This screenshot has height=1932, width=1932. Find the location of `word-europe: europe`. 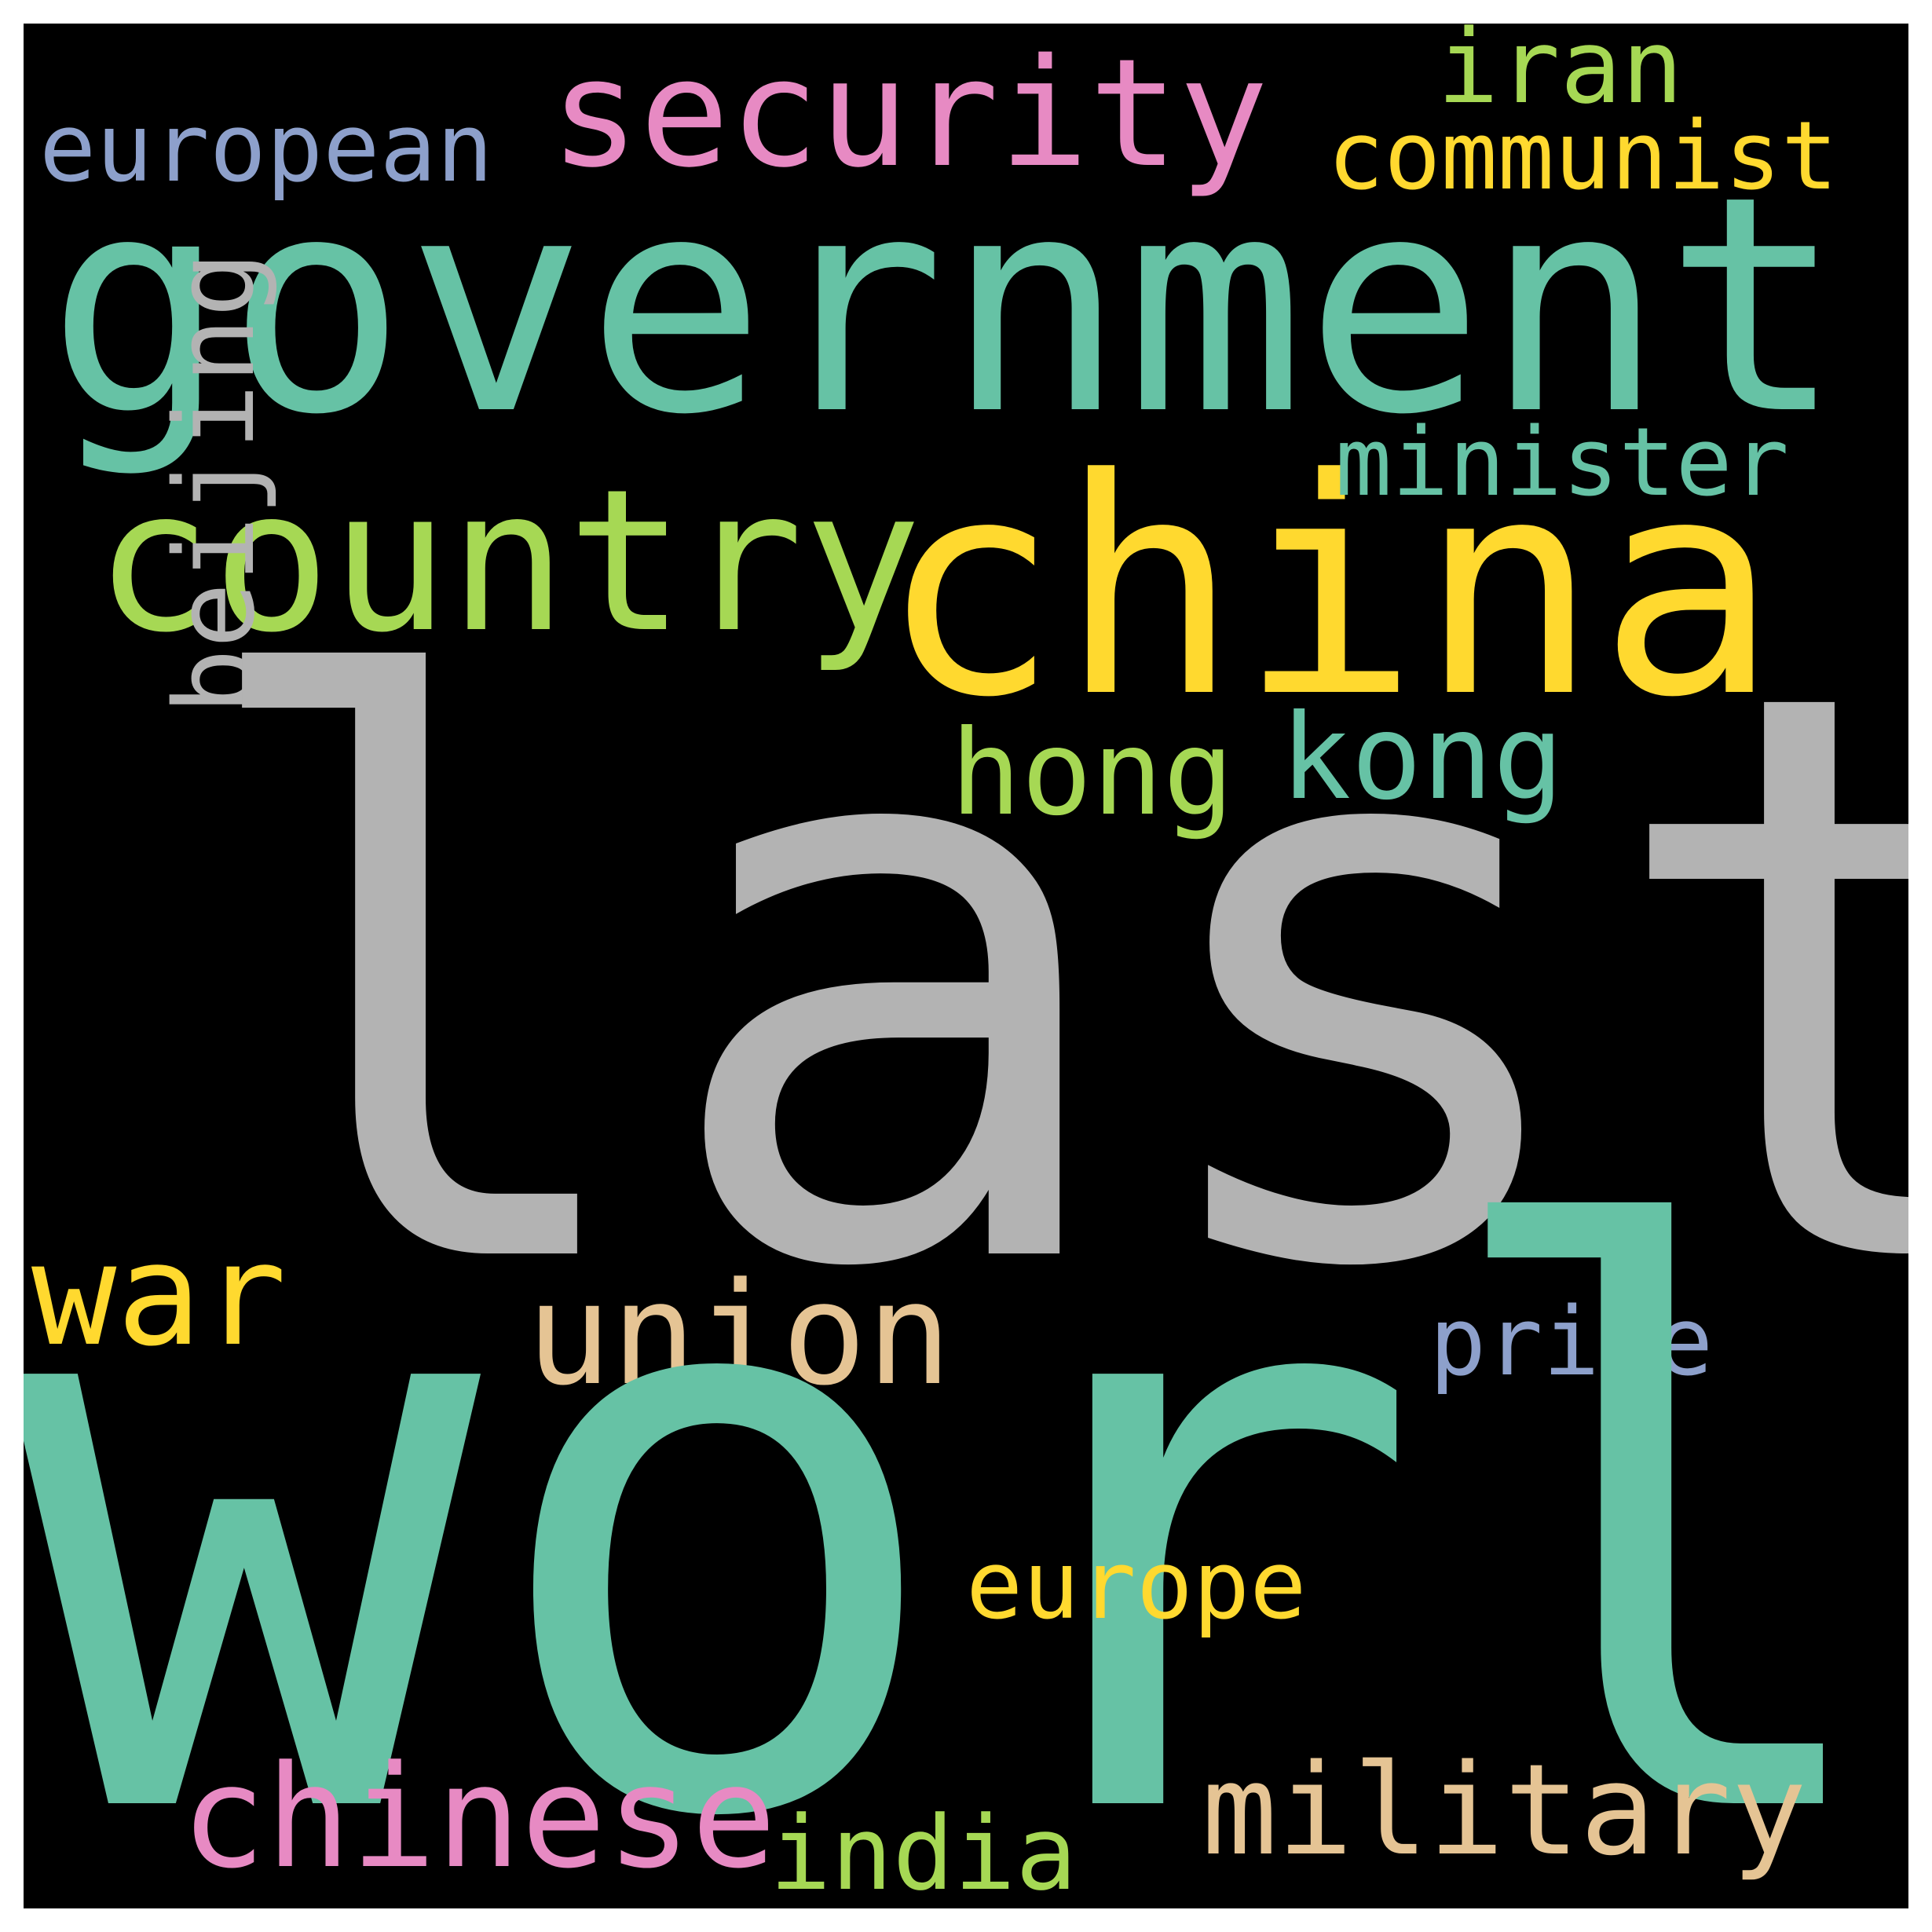

word-europe: europe is located at coordinates (1137, 1586).